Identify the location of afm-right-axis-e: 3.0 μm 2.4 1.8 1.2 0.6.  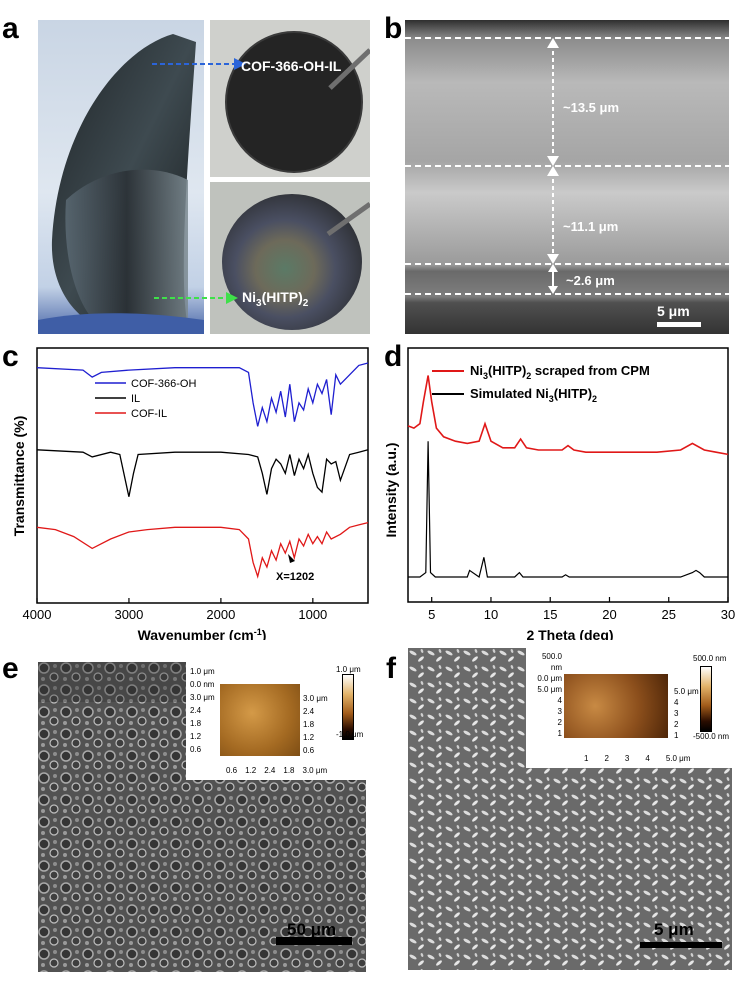
(315, 724).